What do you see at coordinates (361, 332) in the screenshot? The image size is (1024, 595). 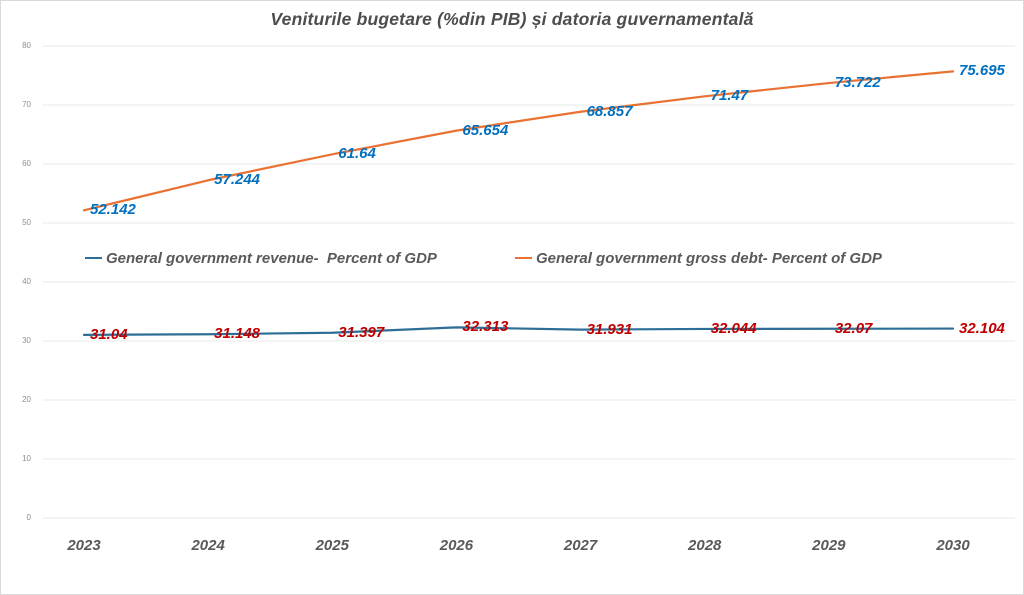 I see `revenue-data-label: 31.397` at bounding box center [361, 332].